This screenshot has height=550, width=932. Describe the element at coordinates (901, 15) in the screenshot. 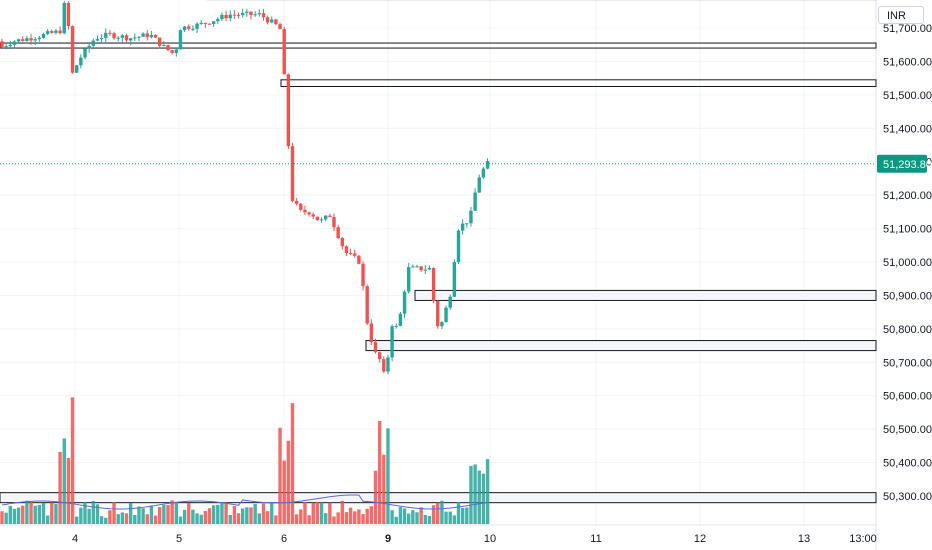

I see `currency-badge: INR` at that location.